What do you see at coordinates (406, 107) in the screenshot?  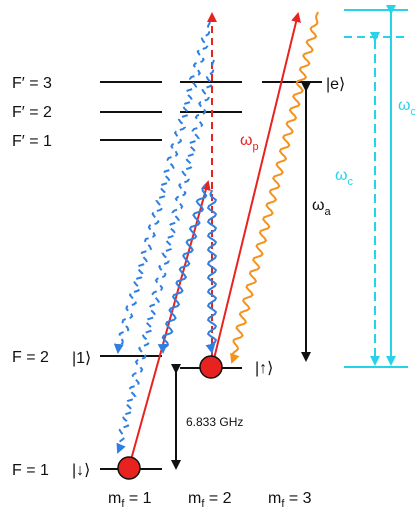 I see `omega-cprime-label: ωc′` at bounding box center [406, 107].